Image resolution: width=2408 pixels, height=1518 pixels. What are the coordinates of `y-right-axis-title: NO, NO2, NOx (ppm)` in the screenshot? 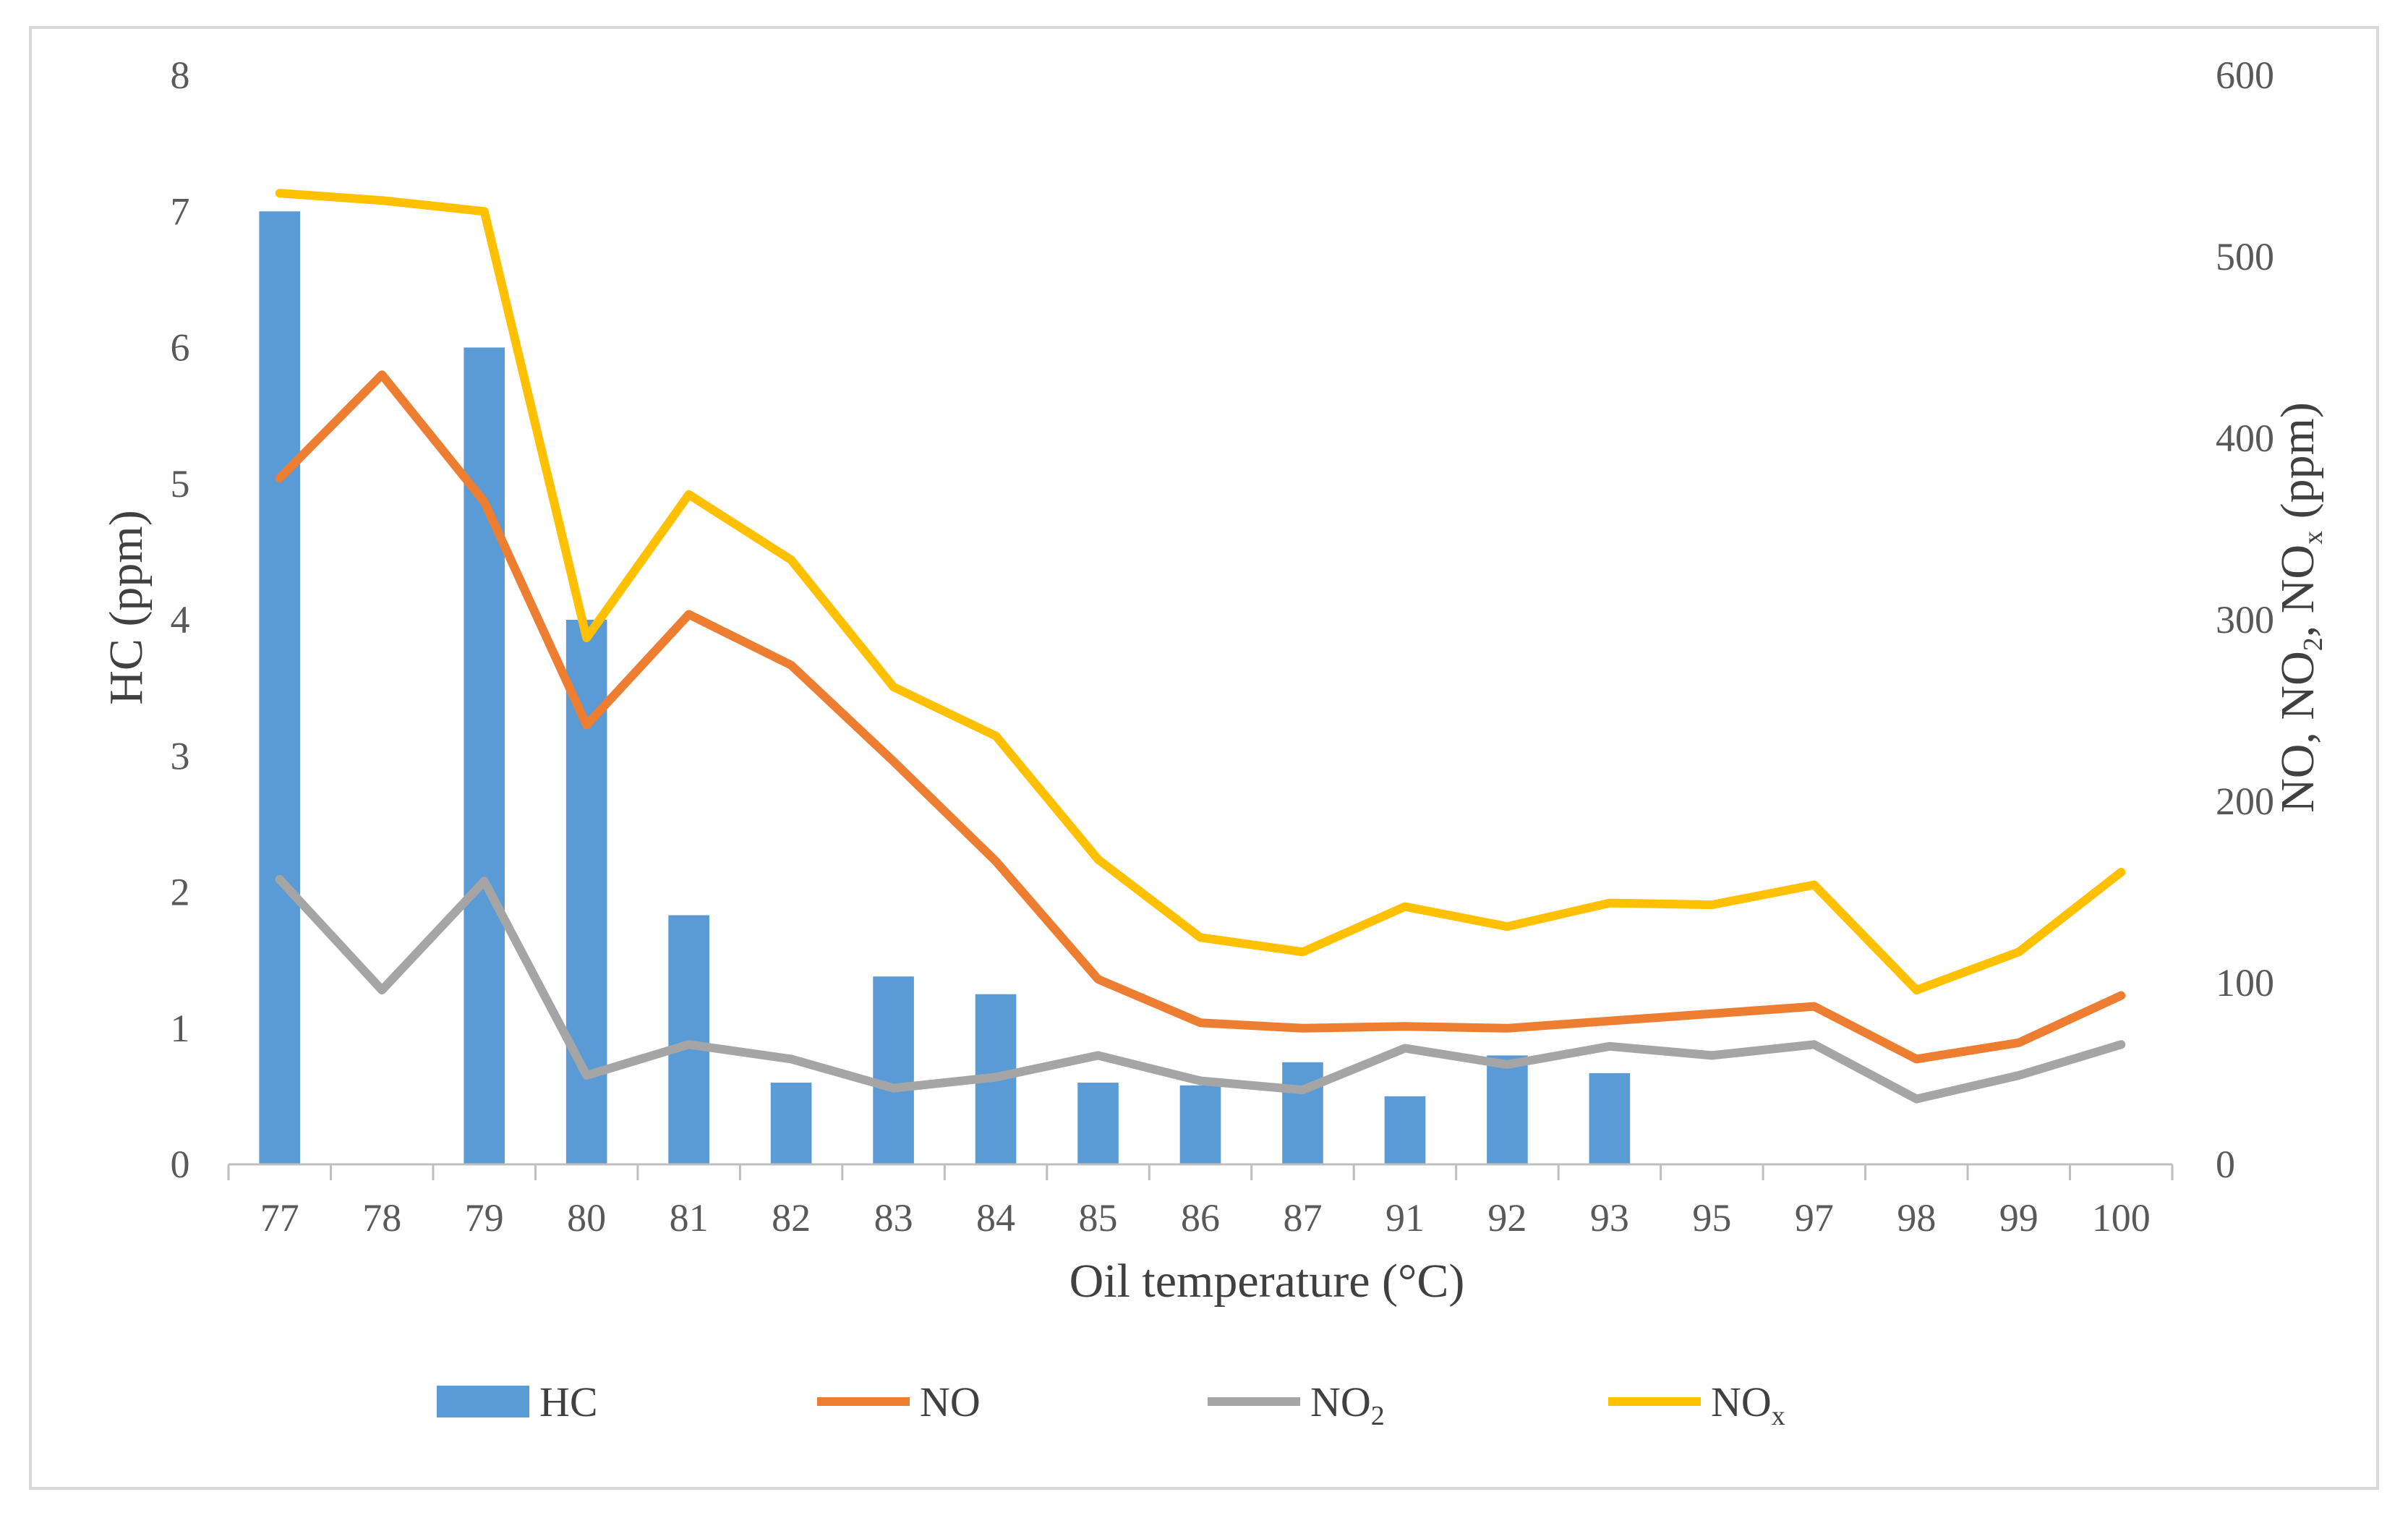 It's located at (2299, 607).